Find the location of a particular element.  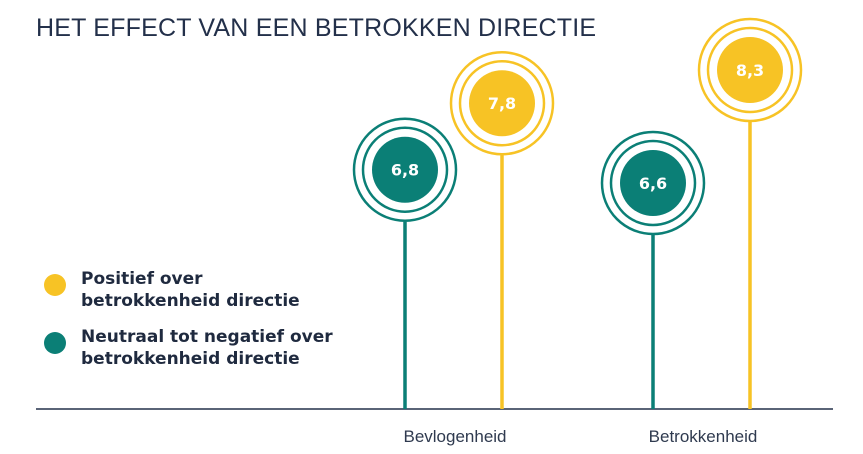

data-label: 6,6 is located at coordinates (653, 183).